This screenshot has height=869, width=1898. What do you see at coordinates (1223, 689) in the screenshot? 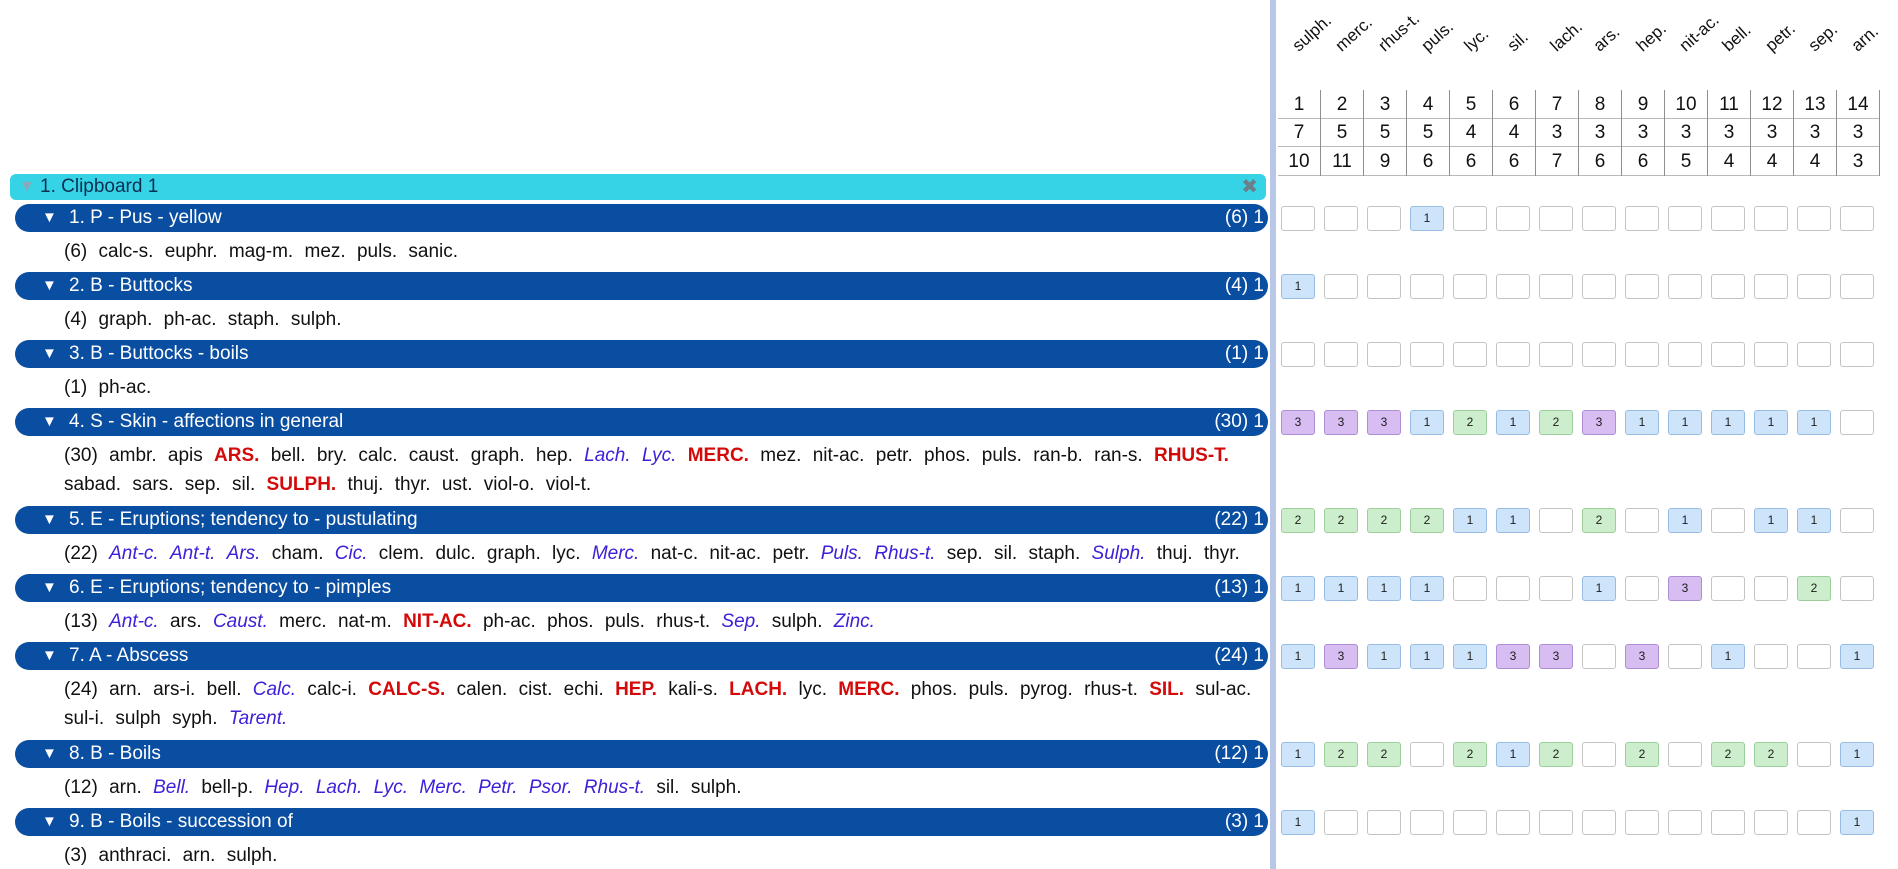
I see `remedy-item: sul-ac.` at bounding box center [1223, 689].